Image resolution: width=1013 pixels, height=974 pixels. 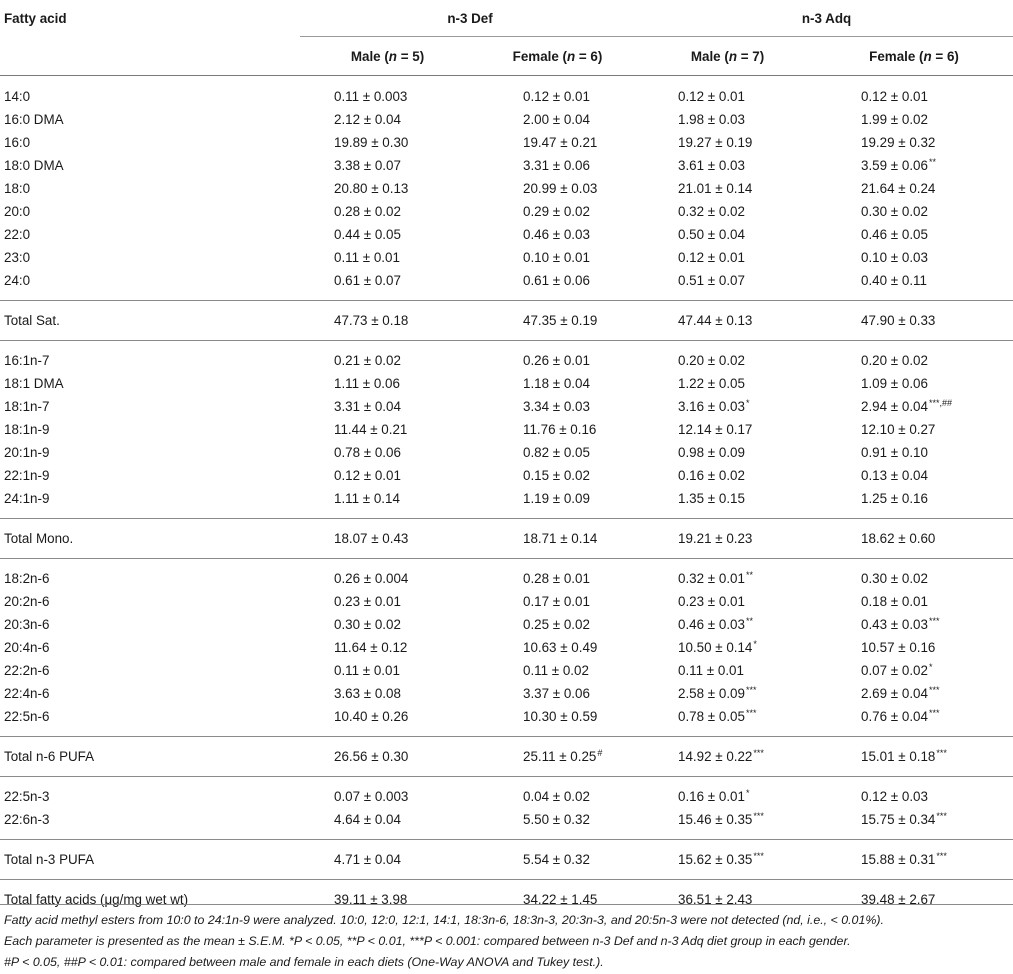 What do you see at coordinates (560, 188) in the screenshot?
I see `mean-sem-value: 20.99 ± 0.03` at bounding box center [560, 188].